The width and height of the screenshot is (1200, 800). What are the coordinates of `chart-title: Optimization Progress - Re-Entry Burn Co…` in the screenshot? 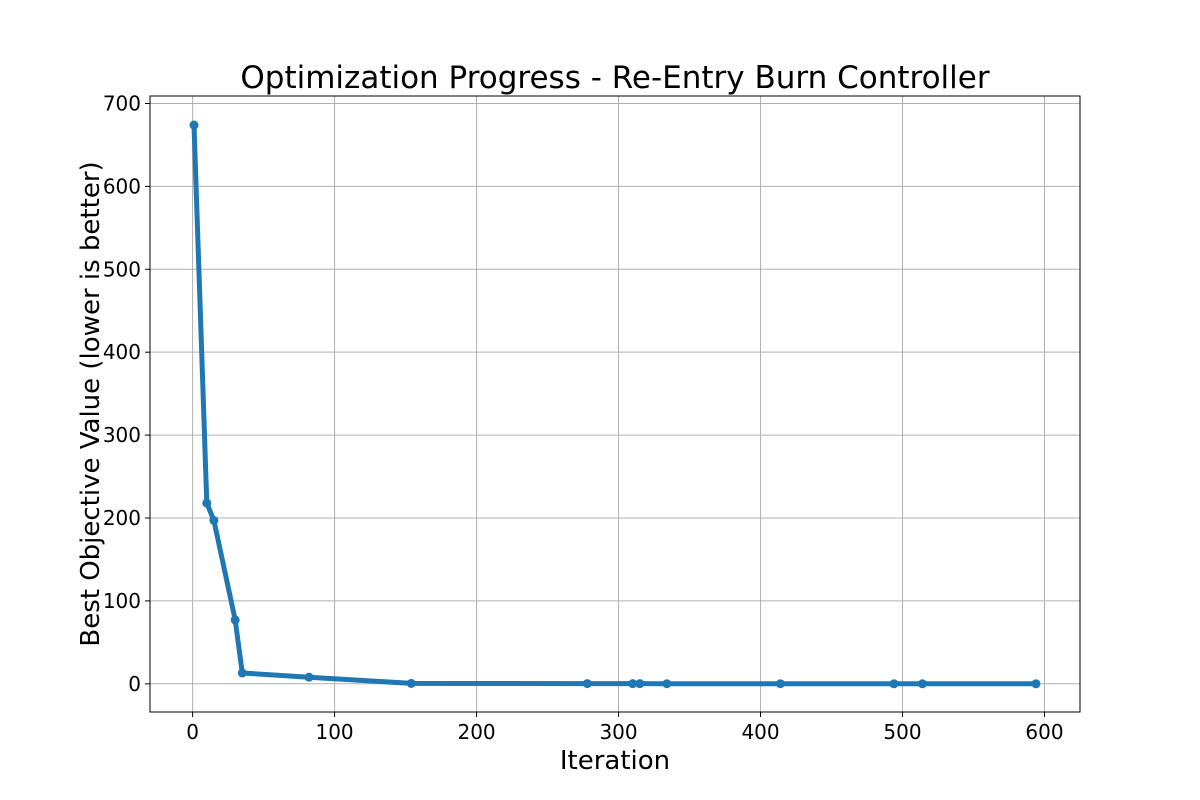 It's located at (614, 78).